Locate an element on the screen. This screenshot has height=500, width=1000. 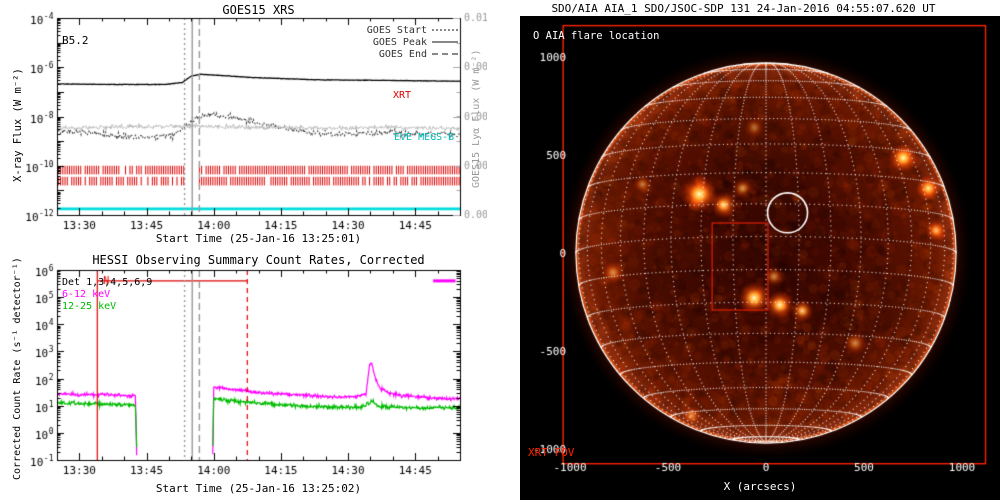
goes-plot-title: GOES15 XRS is located at coordinates (258, 10).